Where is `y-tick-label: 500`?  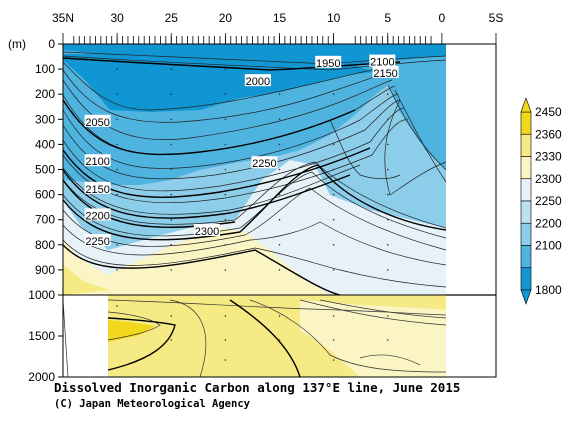 y-tick-label: 500 is located at coordinates (45, 170).